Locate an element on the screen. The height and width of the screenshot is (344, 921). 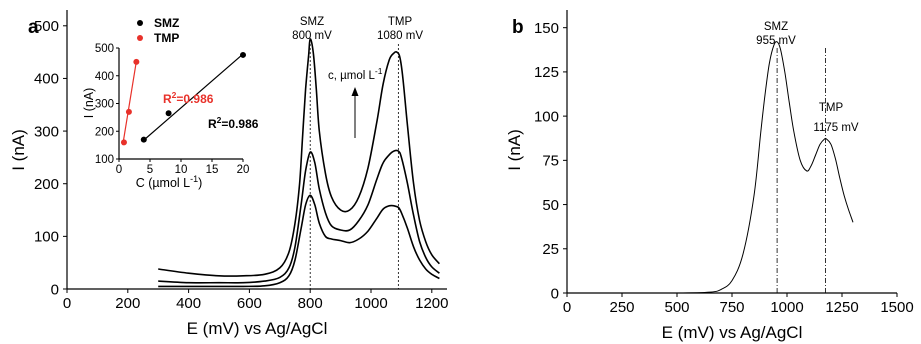
panel-b-x-tick-label: 250 is located at coordinates (621, 307).